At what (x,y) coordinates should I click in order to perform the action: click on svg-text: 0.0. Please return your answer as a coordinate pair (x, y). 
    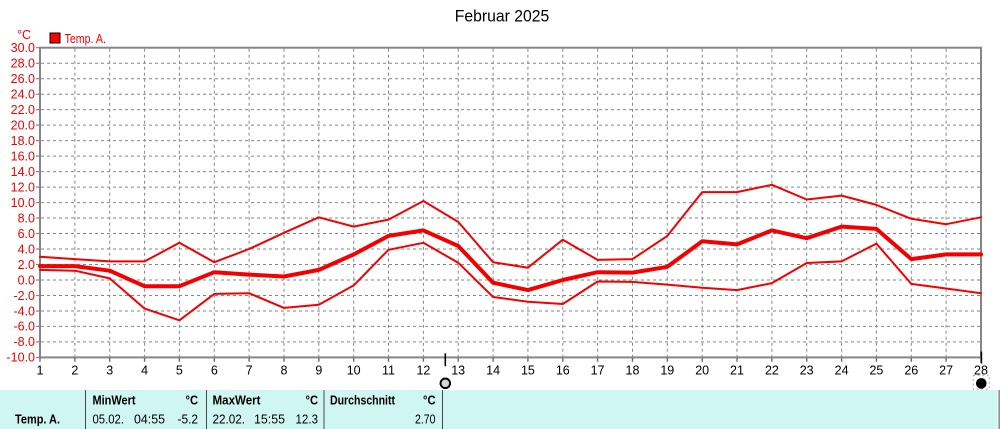
    Looking at the image, I should click on (26, 280).